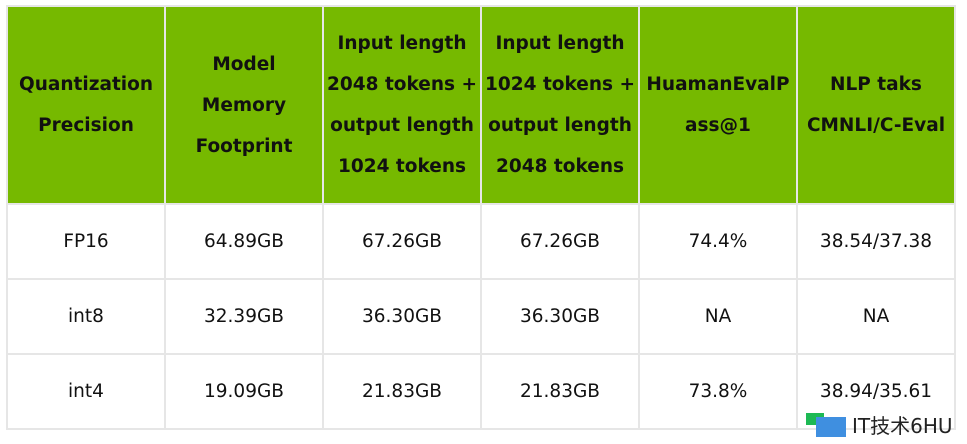  I want to click on cell: 32.39GB, so click(244, 316).